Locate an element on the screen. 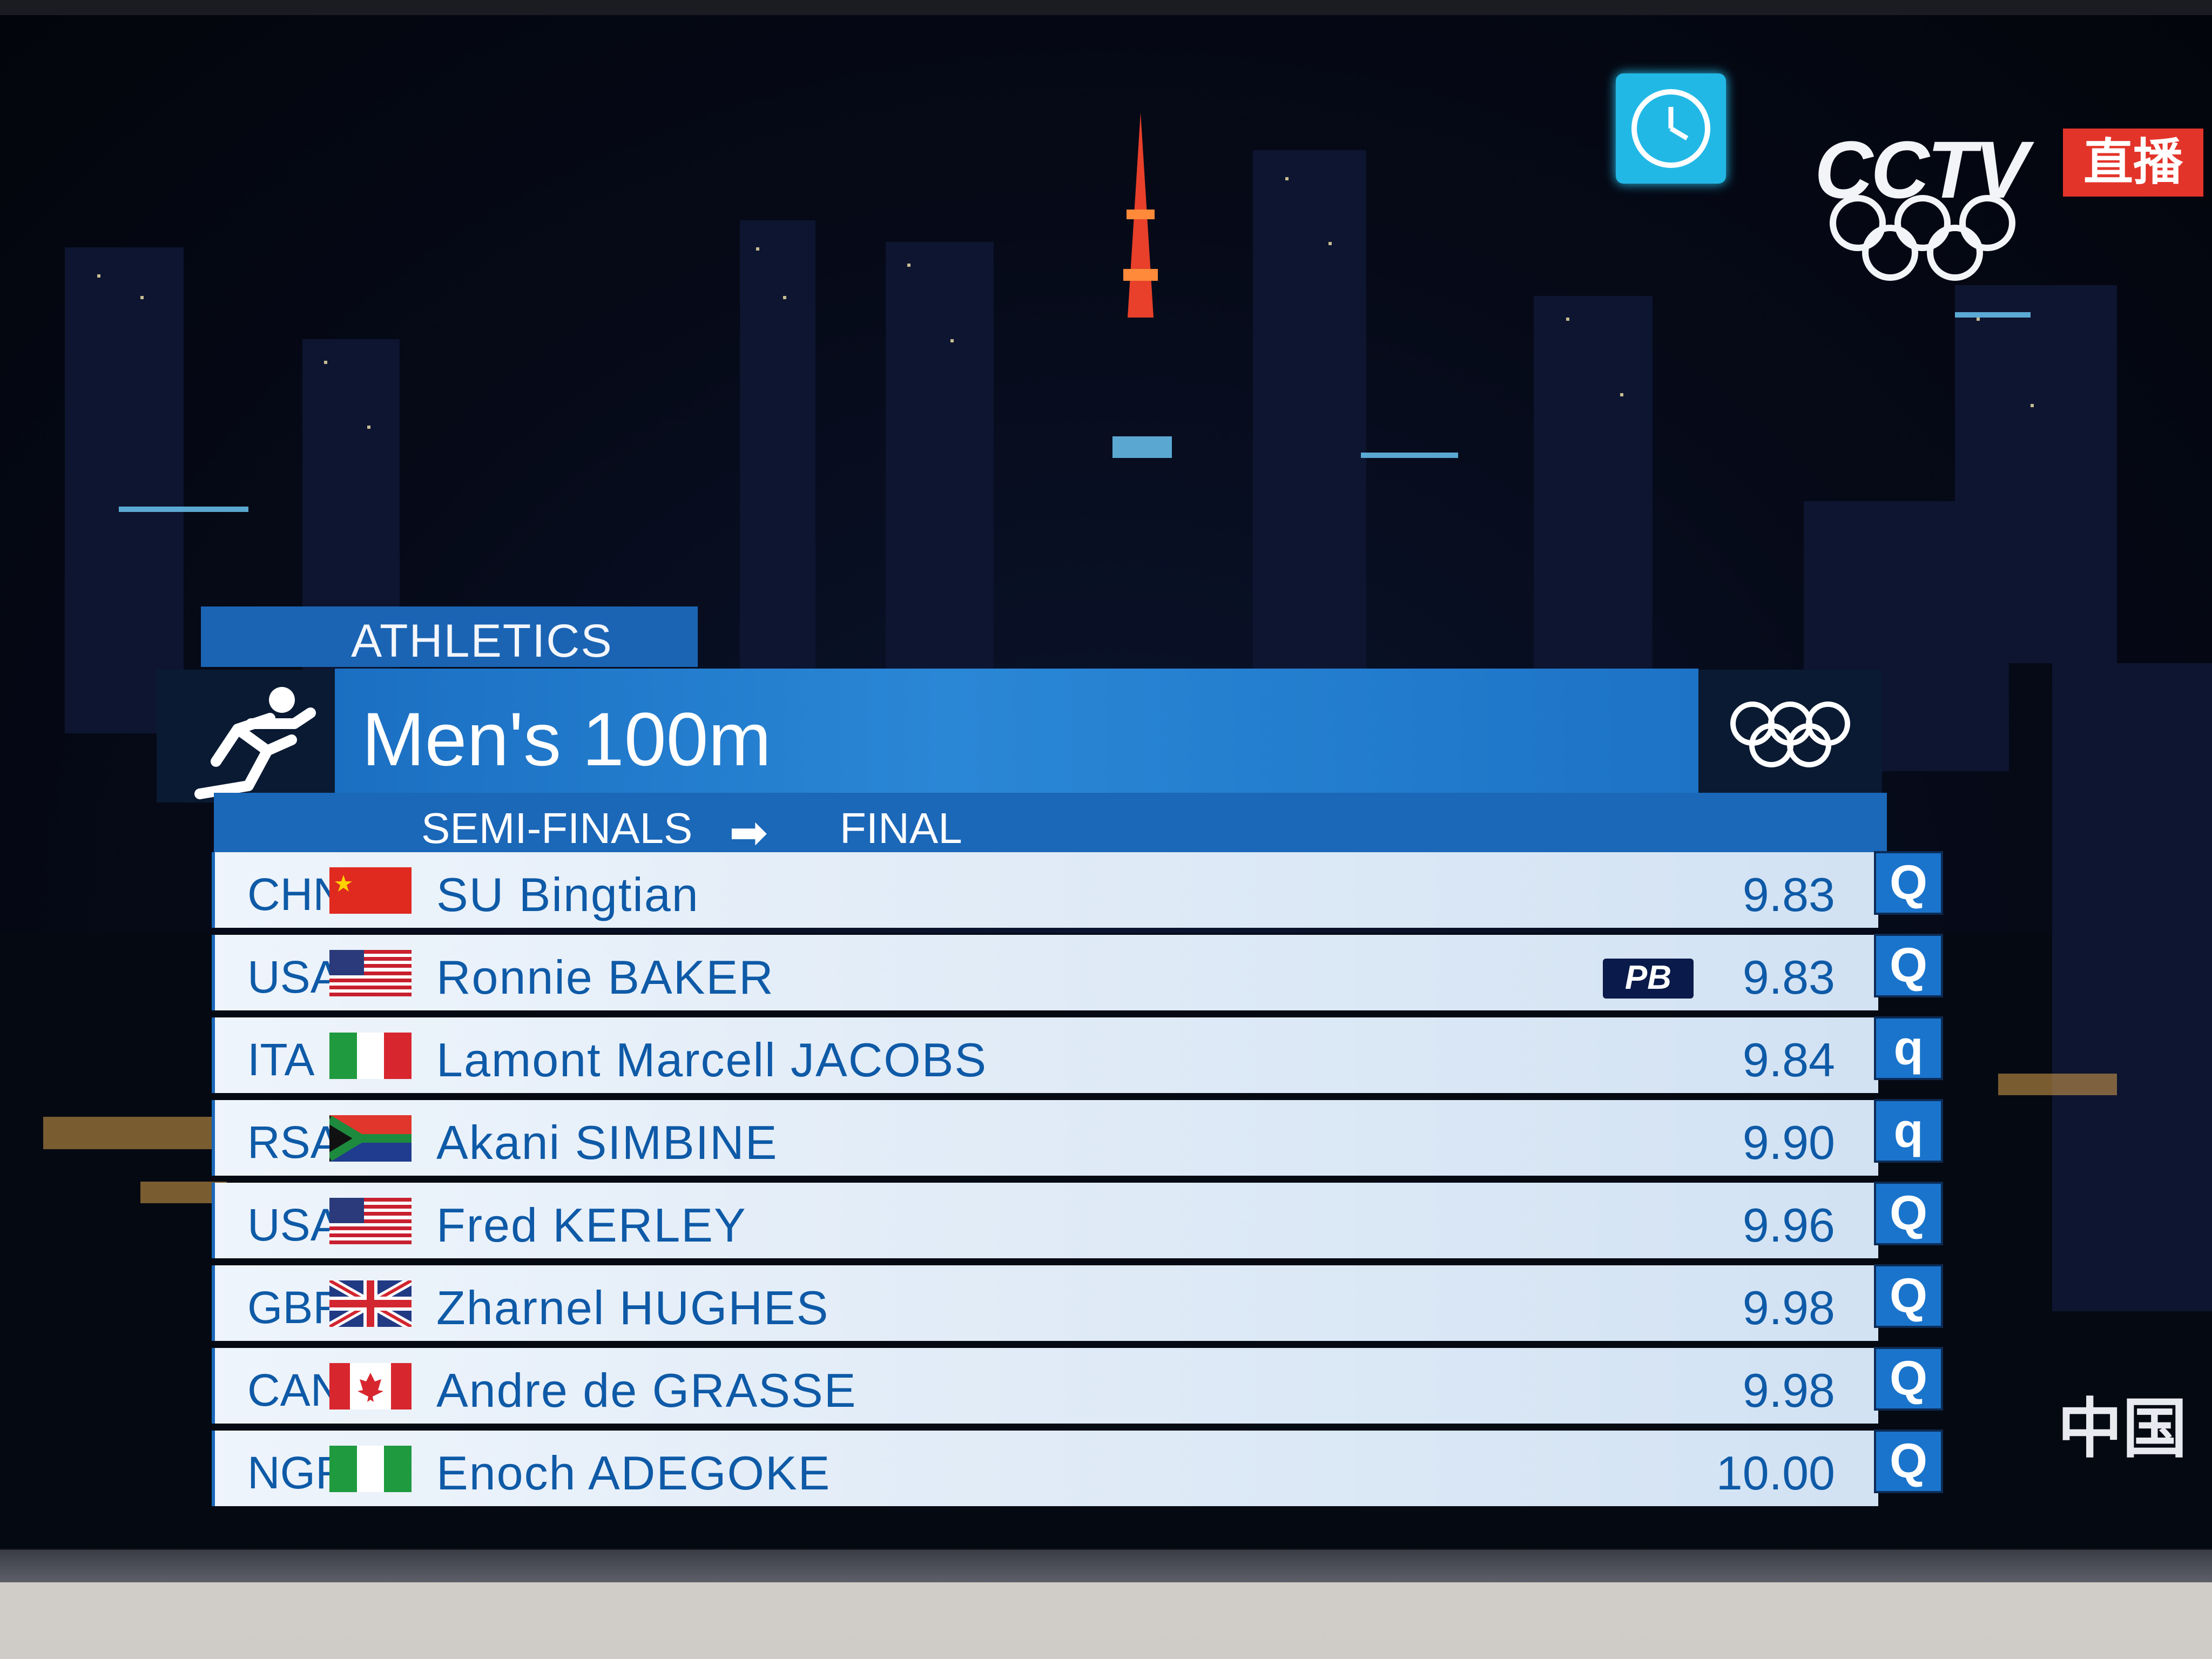  result-row: CHN SU Bingtian 9.83 is located at coordinates (1045, 890).